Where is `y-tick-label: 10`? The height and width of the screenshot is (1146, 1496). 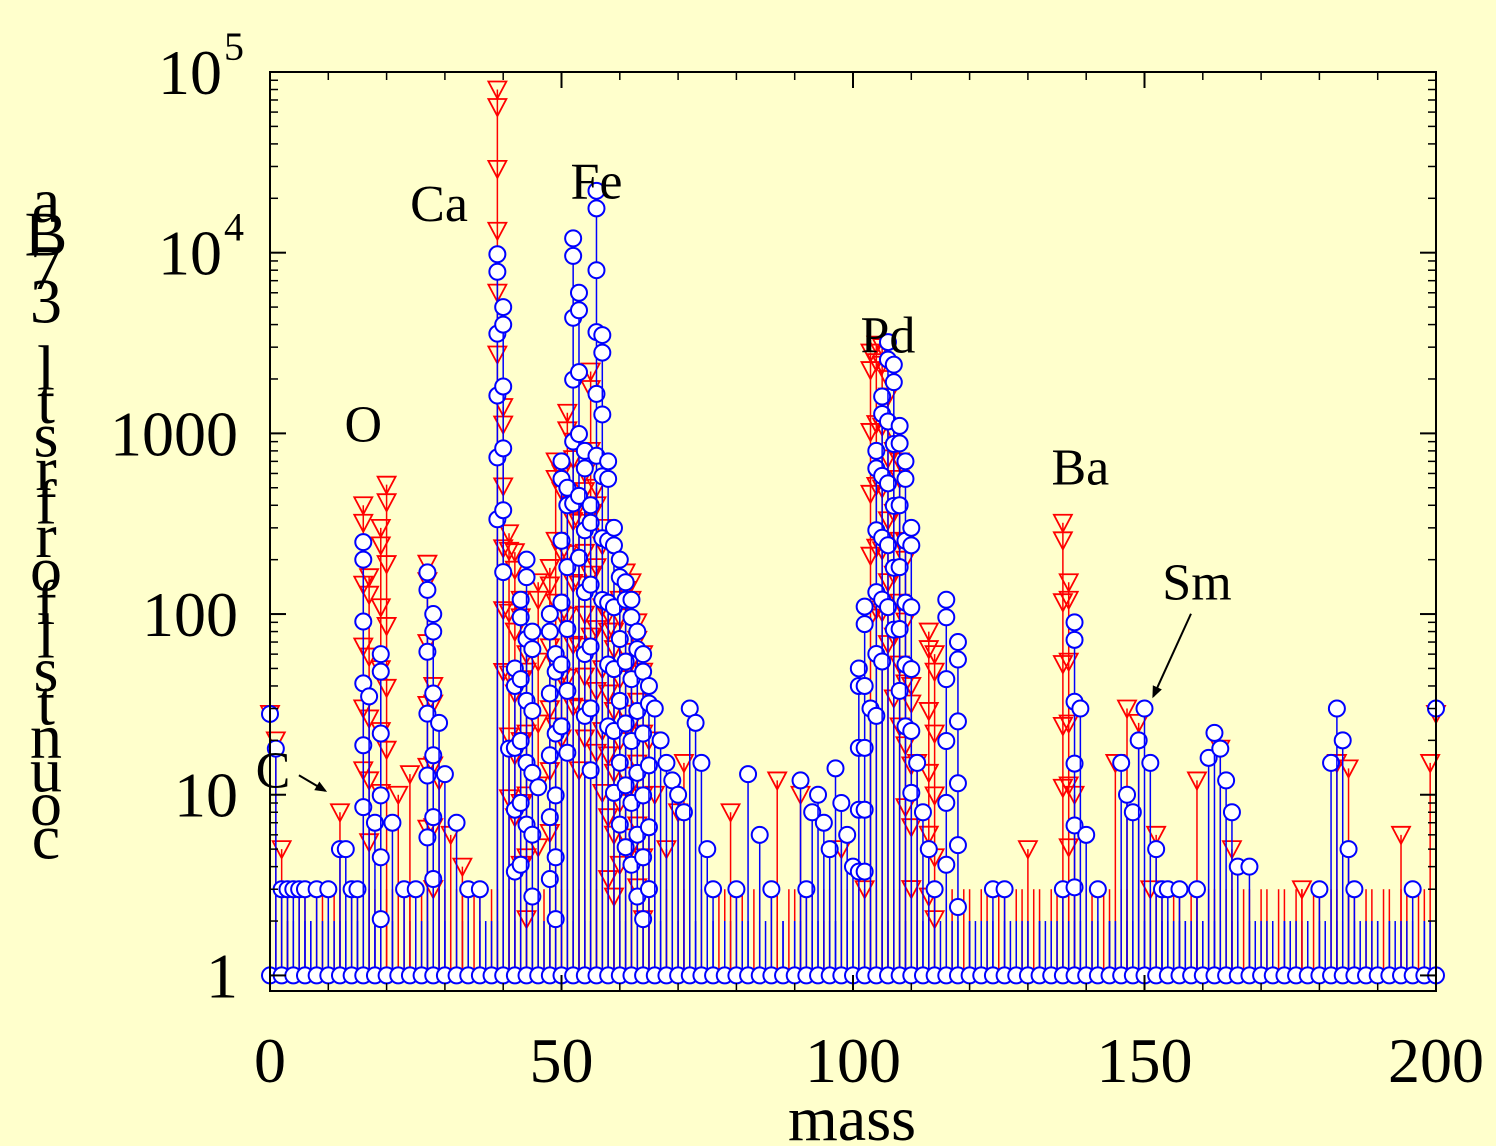 y-tick-label: 10 is located at coordinates (206, 795).